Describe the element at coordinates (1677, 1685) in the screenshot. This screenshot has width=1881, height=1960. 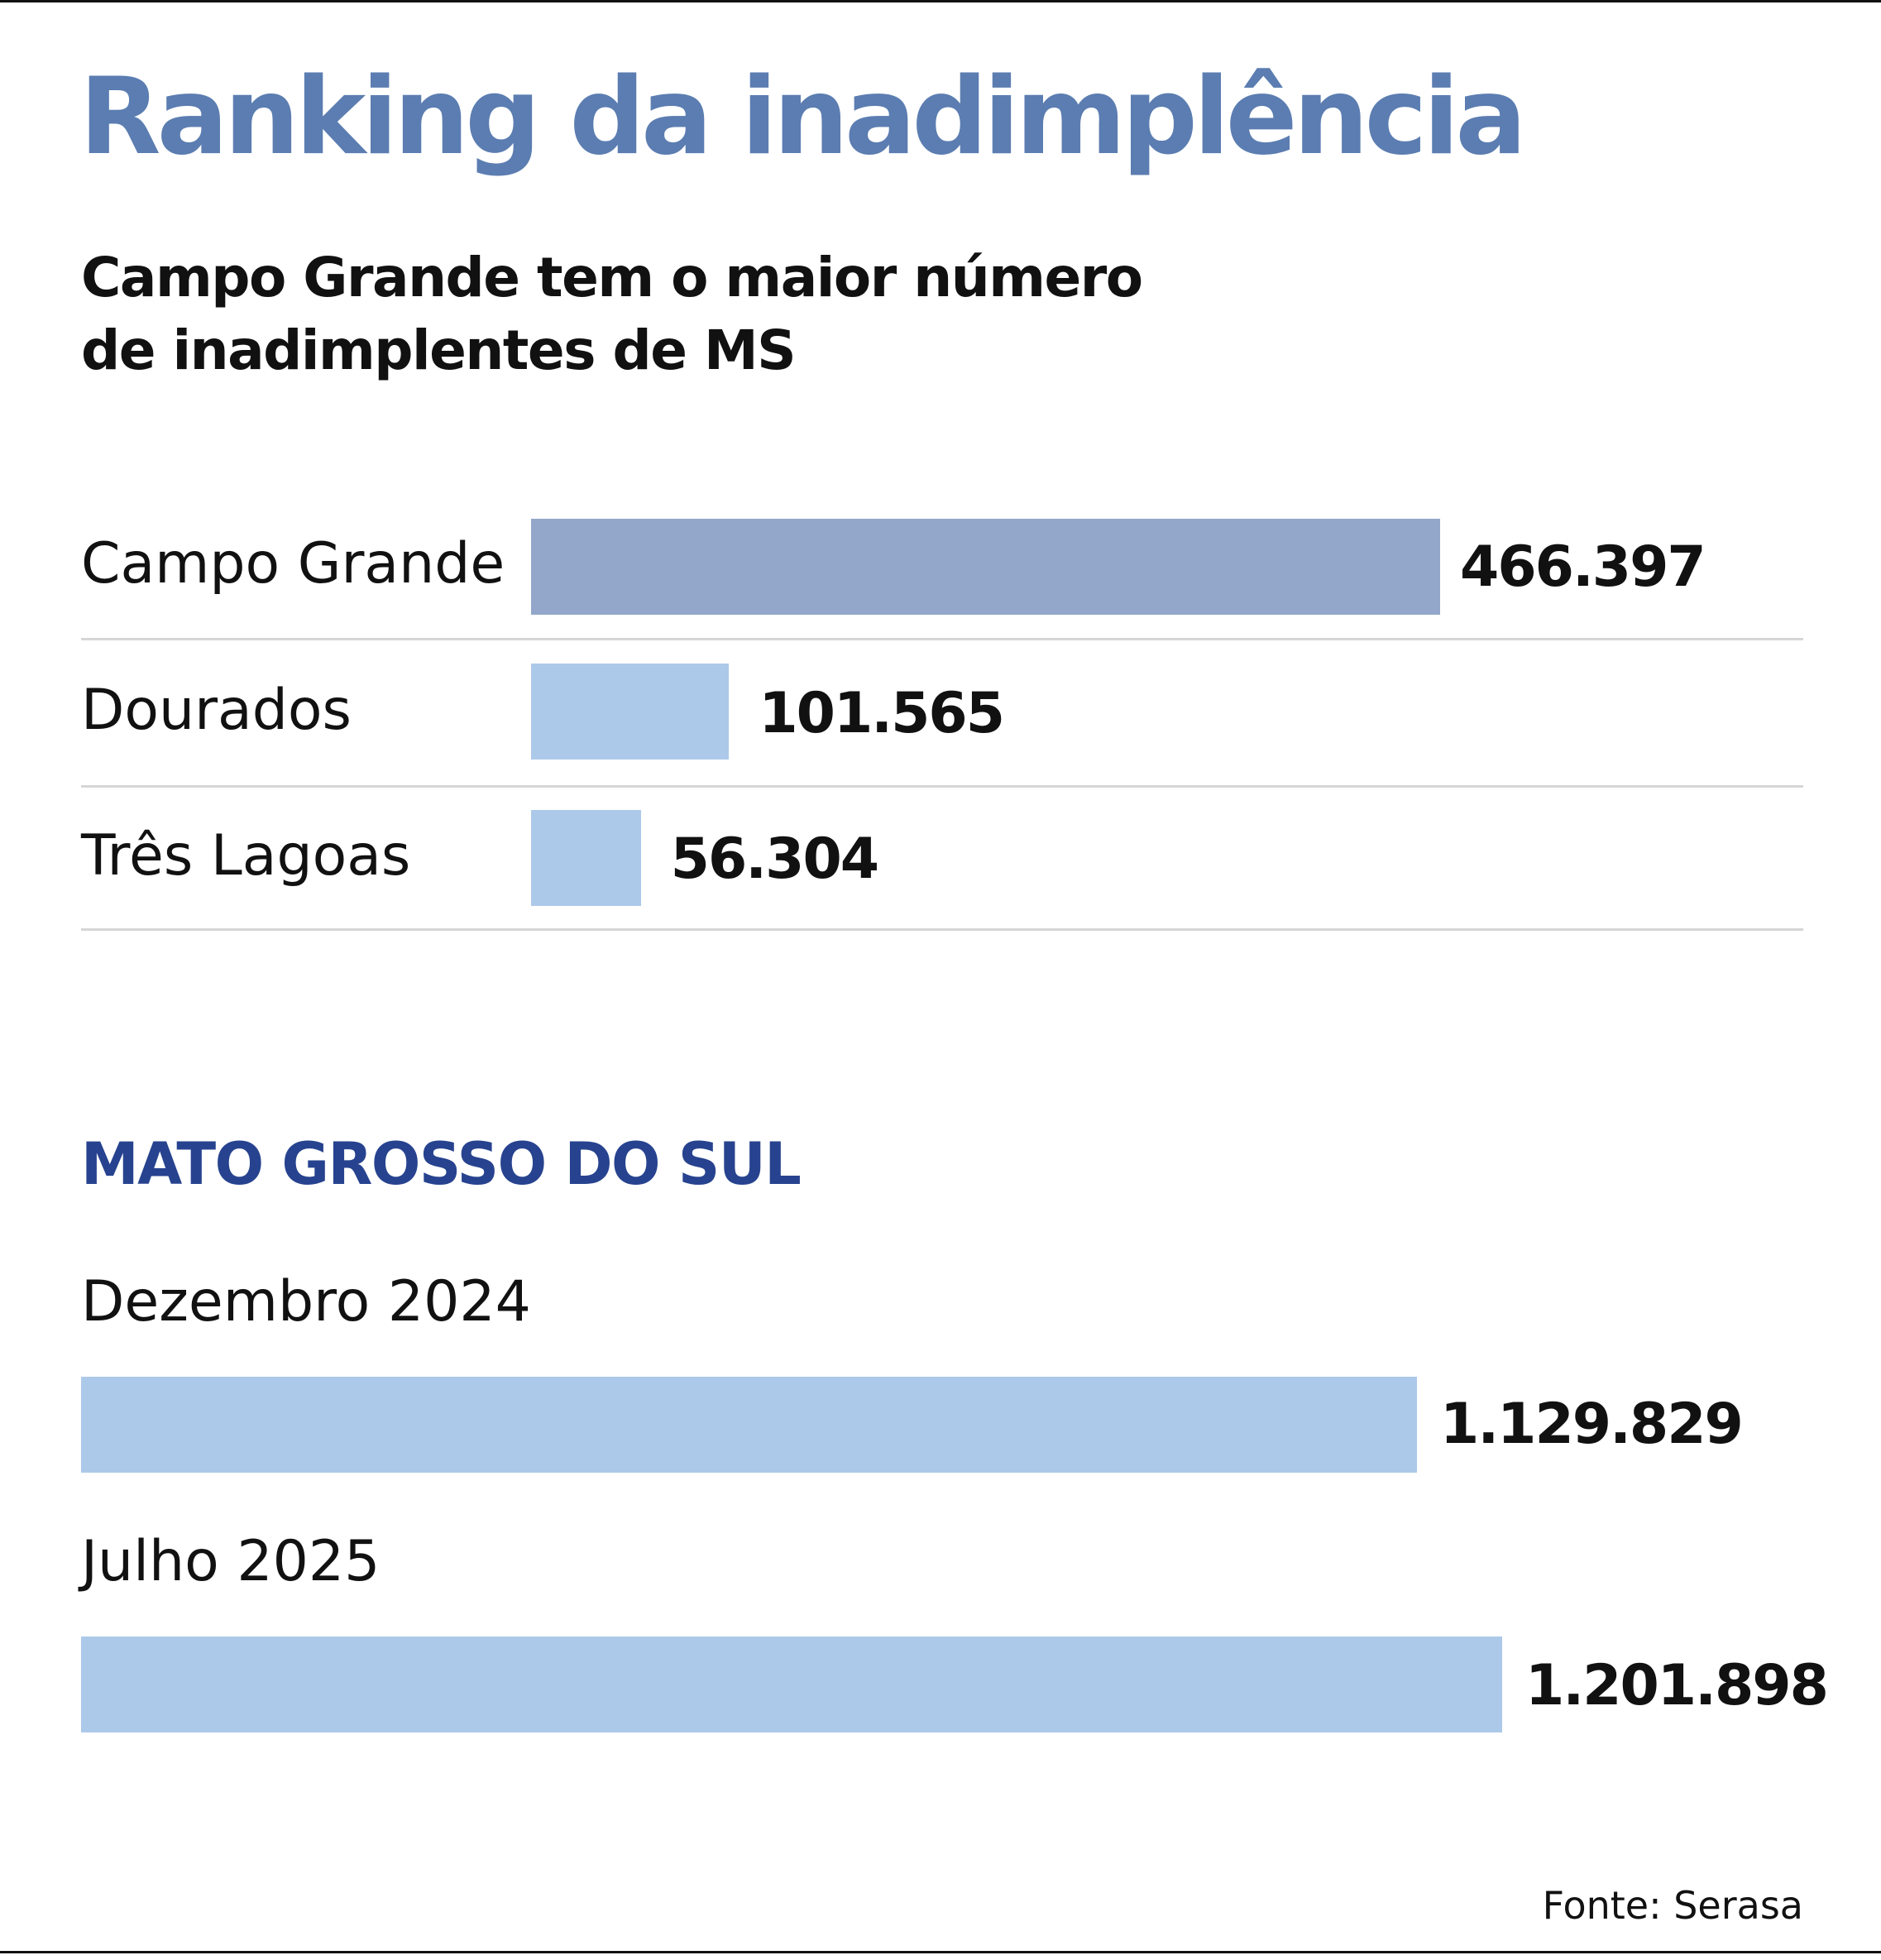
I see `value-label-julho-2025: 1.201.898` at that location.